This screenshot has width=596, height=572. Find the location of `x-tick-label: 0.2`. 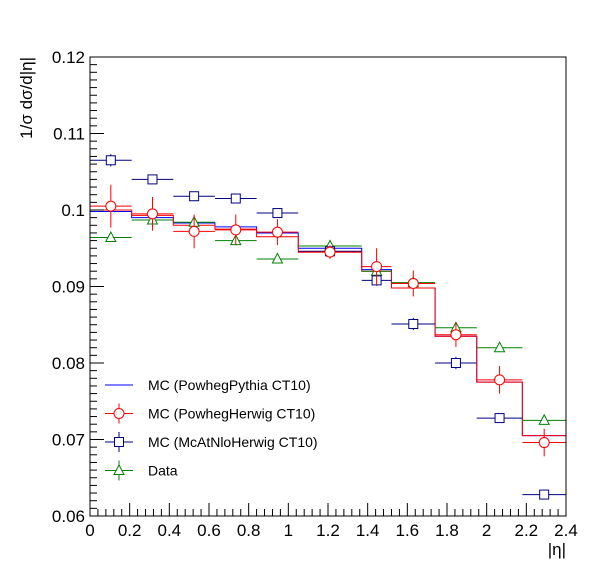

x-tick-label: 0.2 is located at coordinates (130, 530).